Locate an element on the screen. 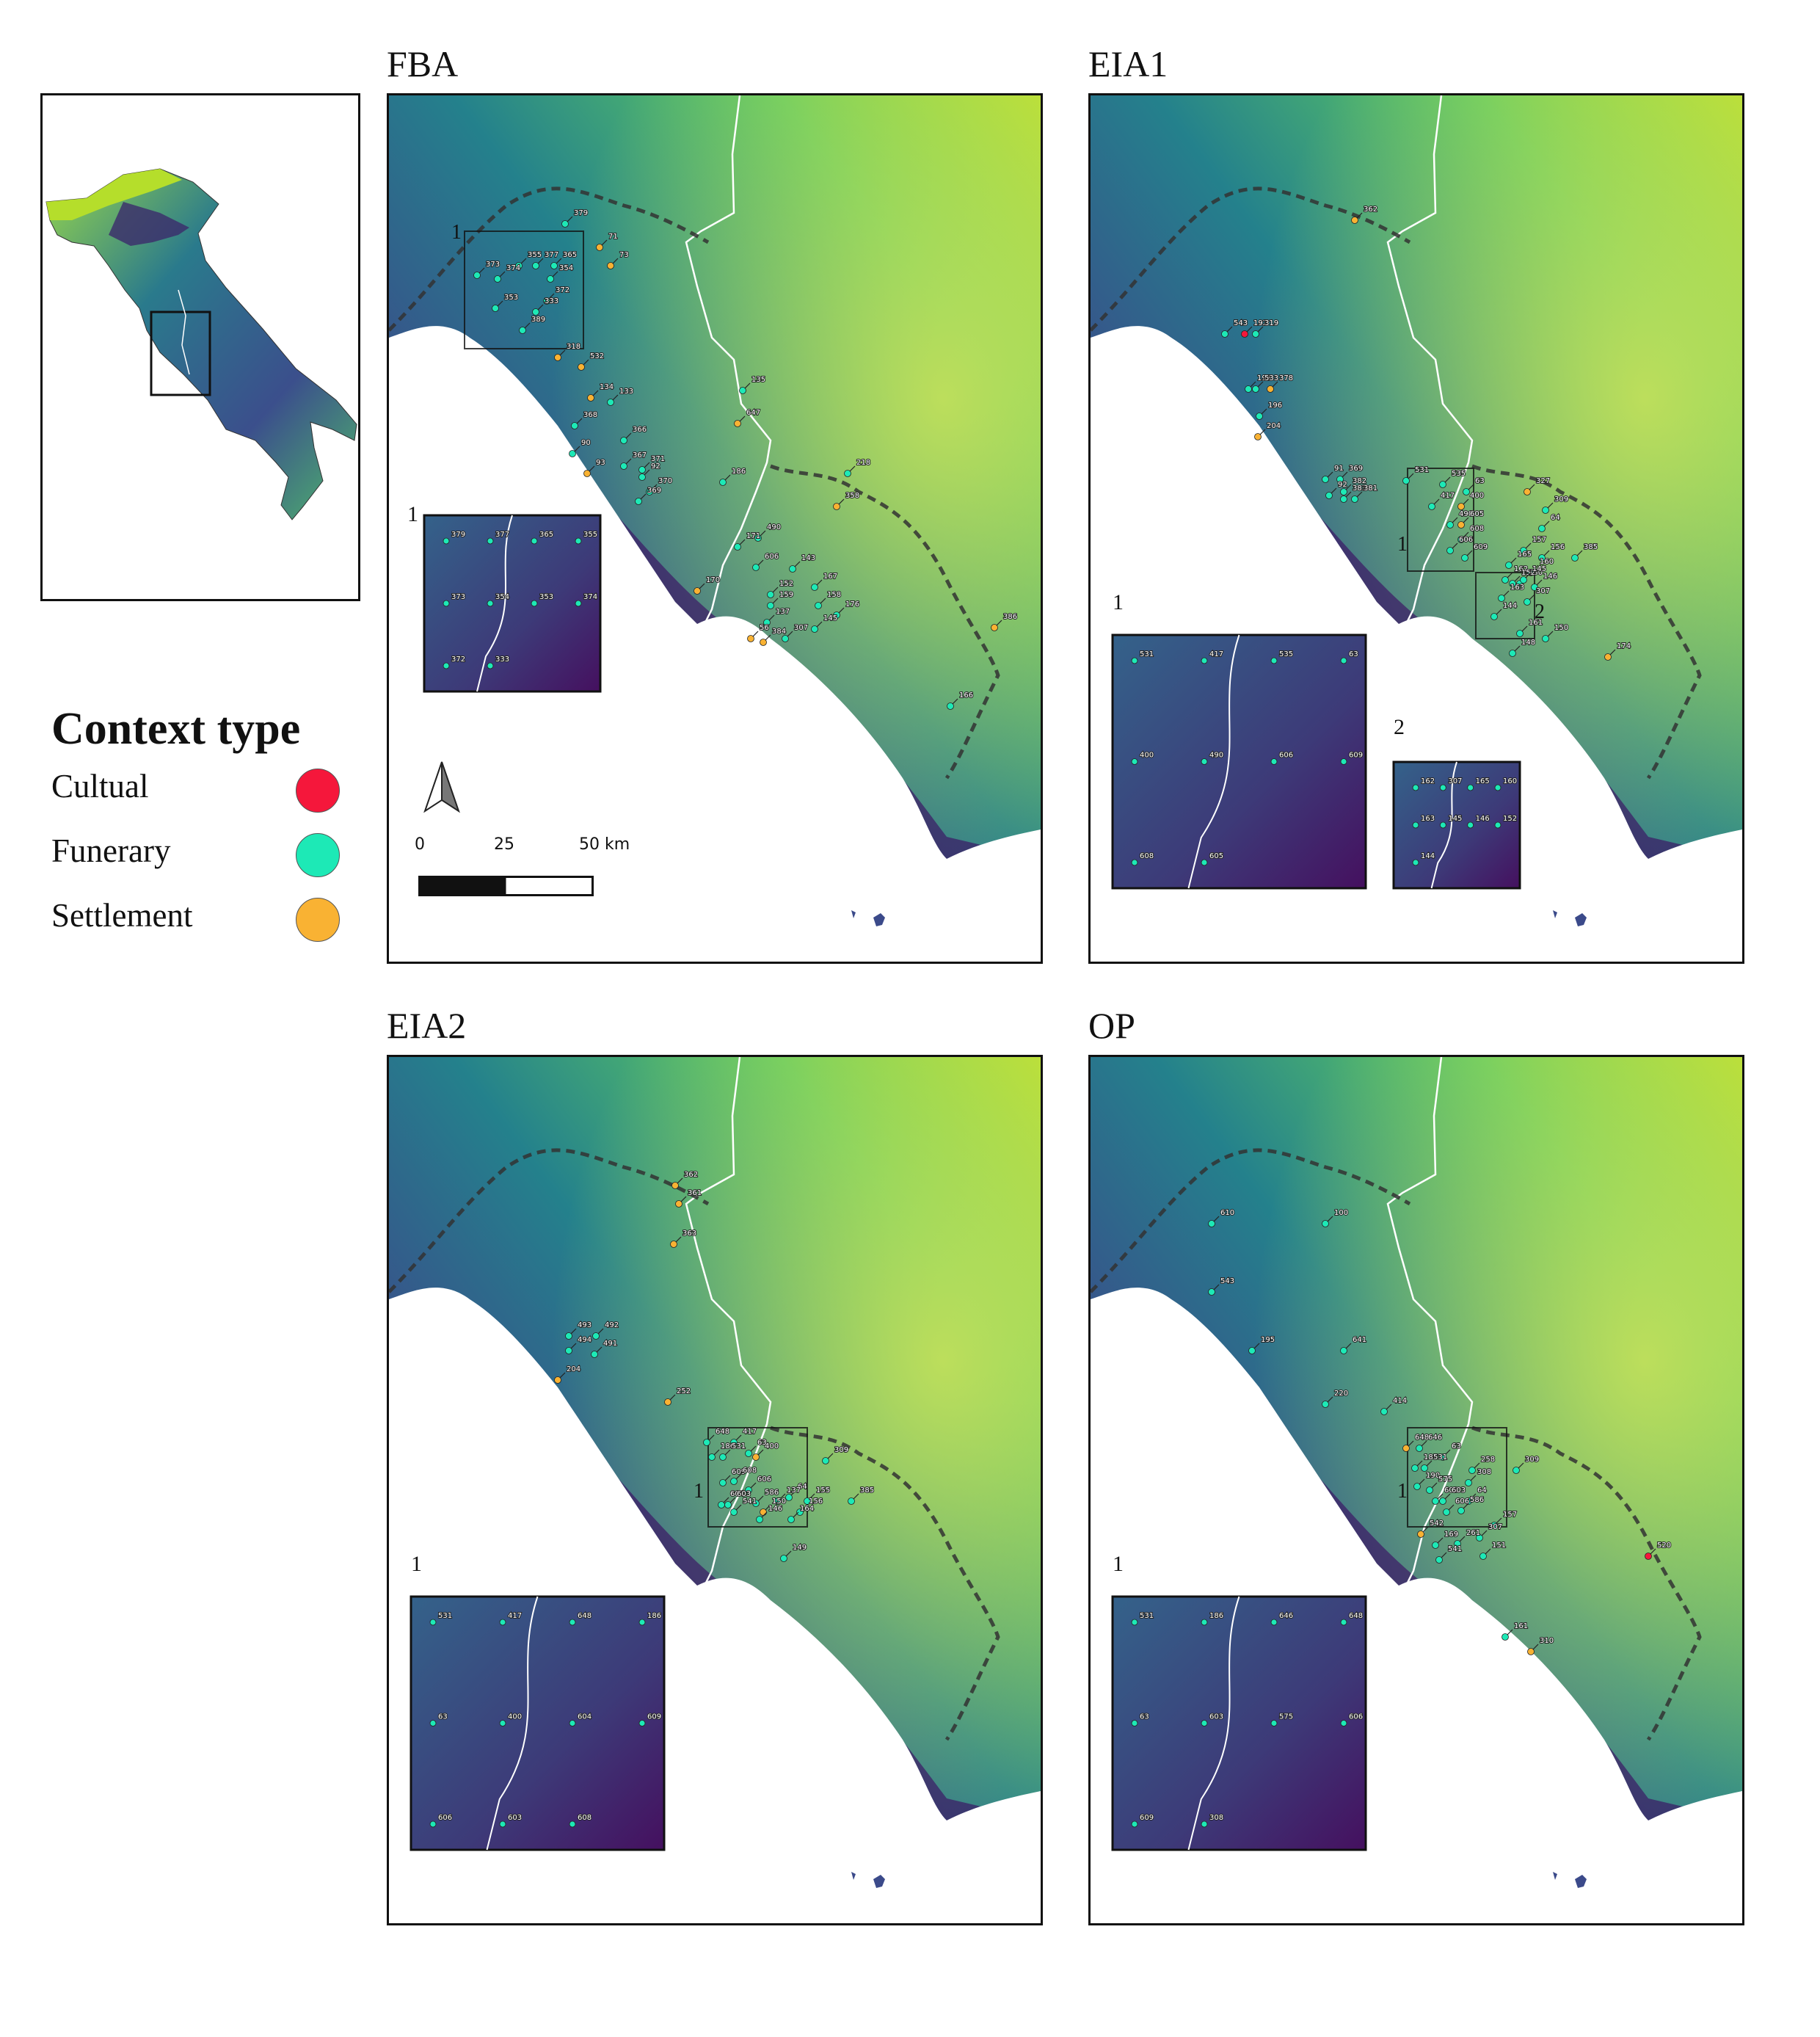 Image resolution: width=1820 pixels, height=2037 pixels. inset-site-603: 603 is located at coordinates (1212, 1720).